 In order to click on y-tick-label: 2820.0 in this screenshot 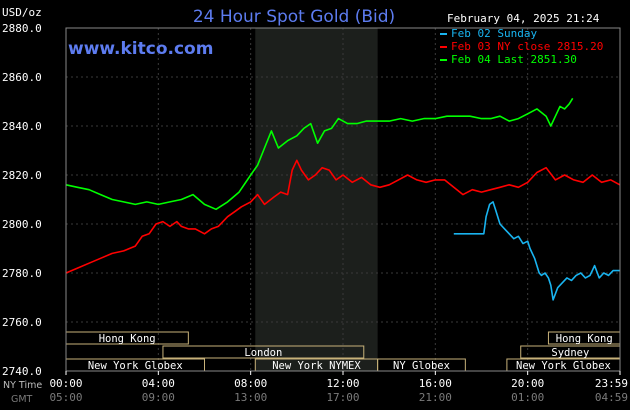, I will do `click(22, 175)`.